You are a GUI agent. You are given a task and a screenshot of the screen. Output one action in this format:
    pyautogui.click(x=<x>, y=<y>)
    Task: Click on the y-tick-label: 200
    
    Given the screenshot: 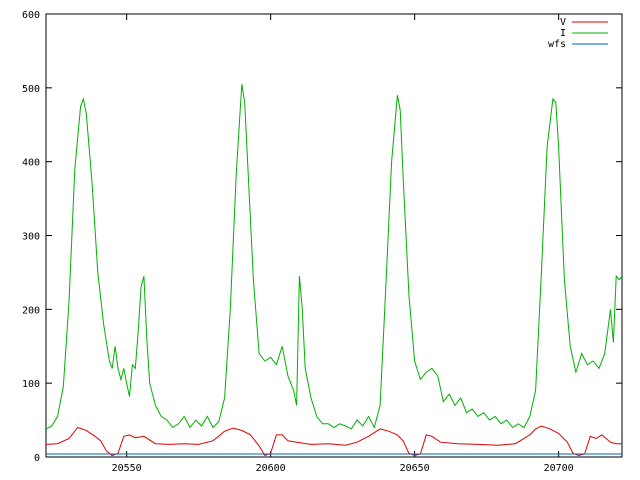 What is the action you would take?
    pyautogui.click(x=31, y=310)
    